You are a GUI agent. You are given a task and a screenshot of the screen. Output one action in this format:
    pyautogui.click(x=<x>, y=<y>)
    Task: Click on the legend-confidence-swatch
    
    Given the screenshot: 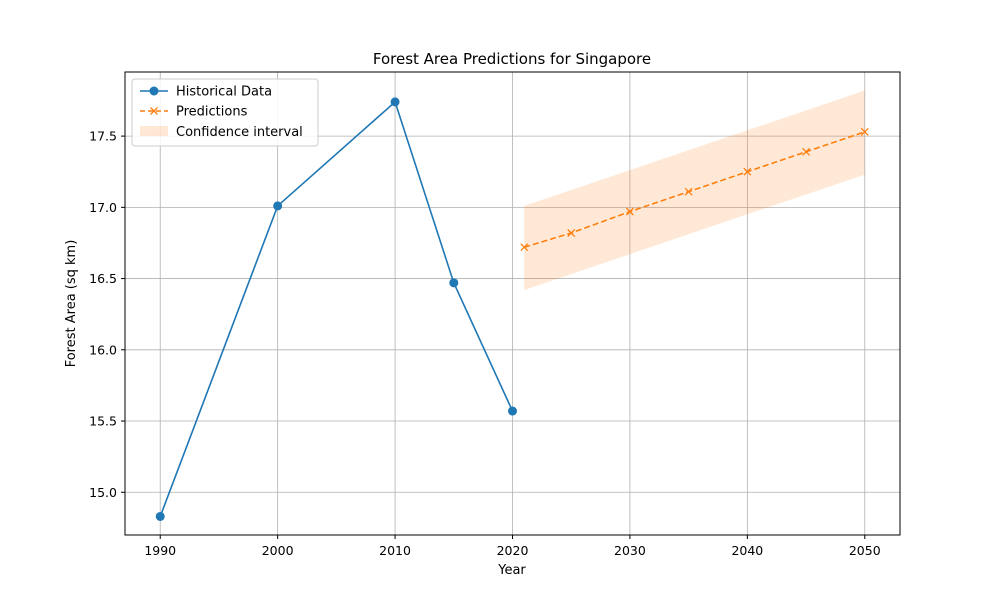 What is the action you would take?
    pyautogui.click(x=154, y=131)
    